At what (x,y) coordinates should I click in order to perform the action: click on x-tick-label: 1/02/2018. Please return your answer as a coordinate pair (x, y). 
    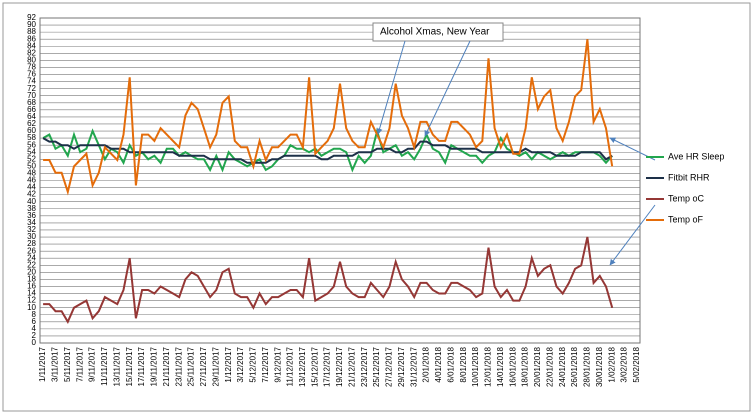
    Looking at the image, I should click on (611, 364).